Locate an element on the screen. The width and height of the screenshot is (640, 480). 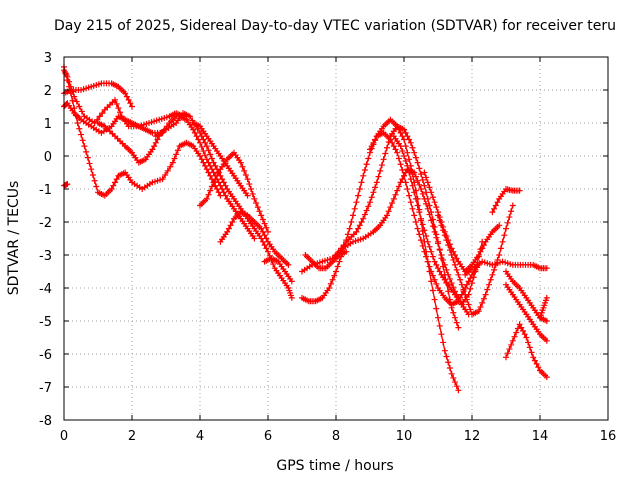
series-sat-k is located at coordinates (254, 238).